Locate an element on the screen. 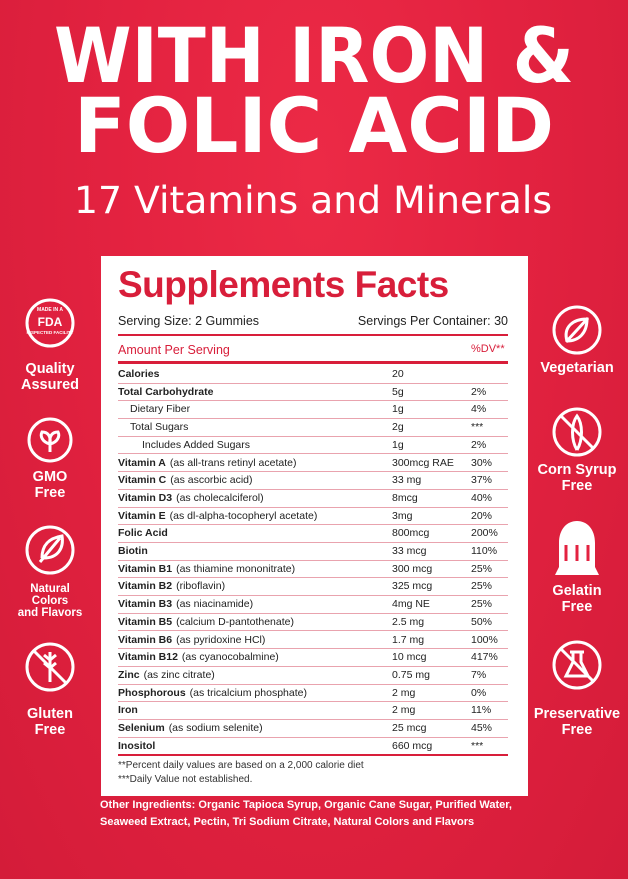  gelatin-stripes is located at coordinates (577, 553).